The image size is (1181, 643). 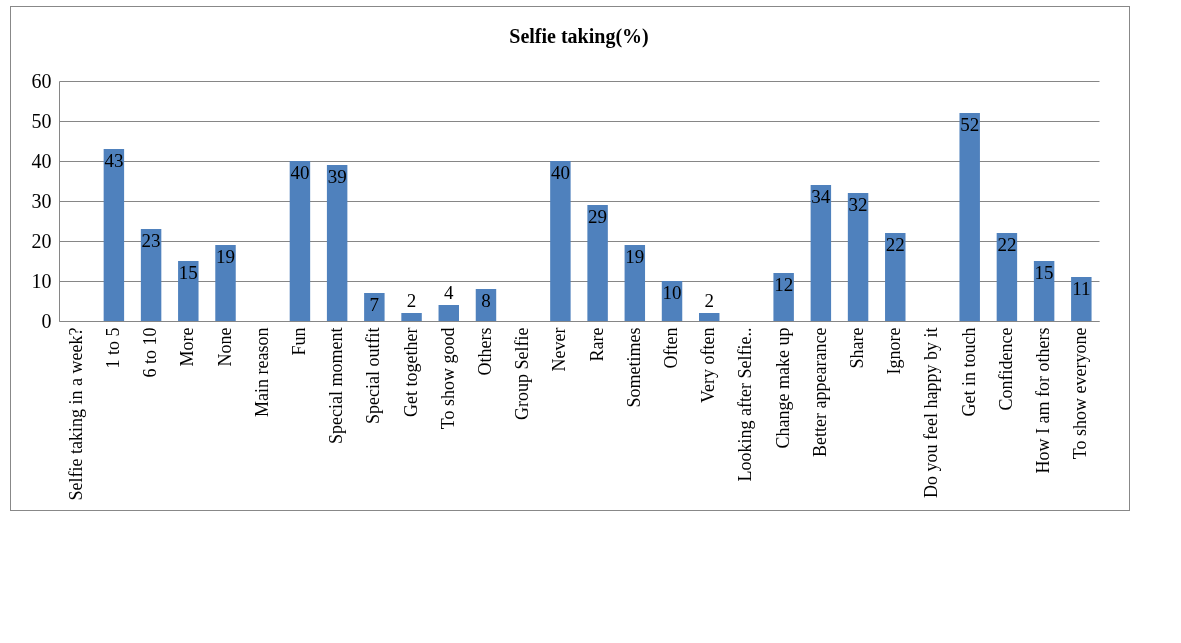 What do you see at coordinates (150, 352) in the screenshot?
I see `x-tick-label: 6 to 10` at bounding box center [150, 352].